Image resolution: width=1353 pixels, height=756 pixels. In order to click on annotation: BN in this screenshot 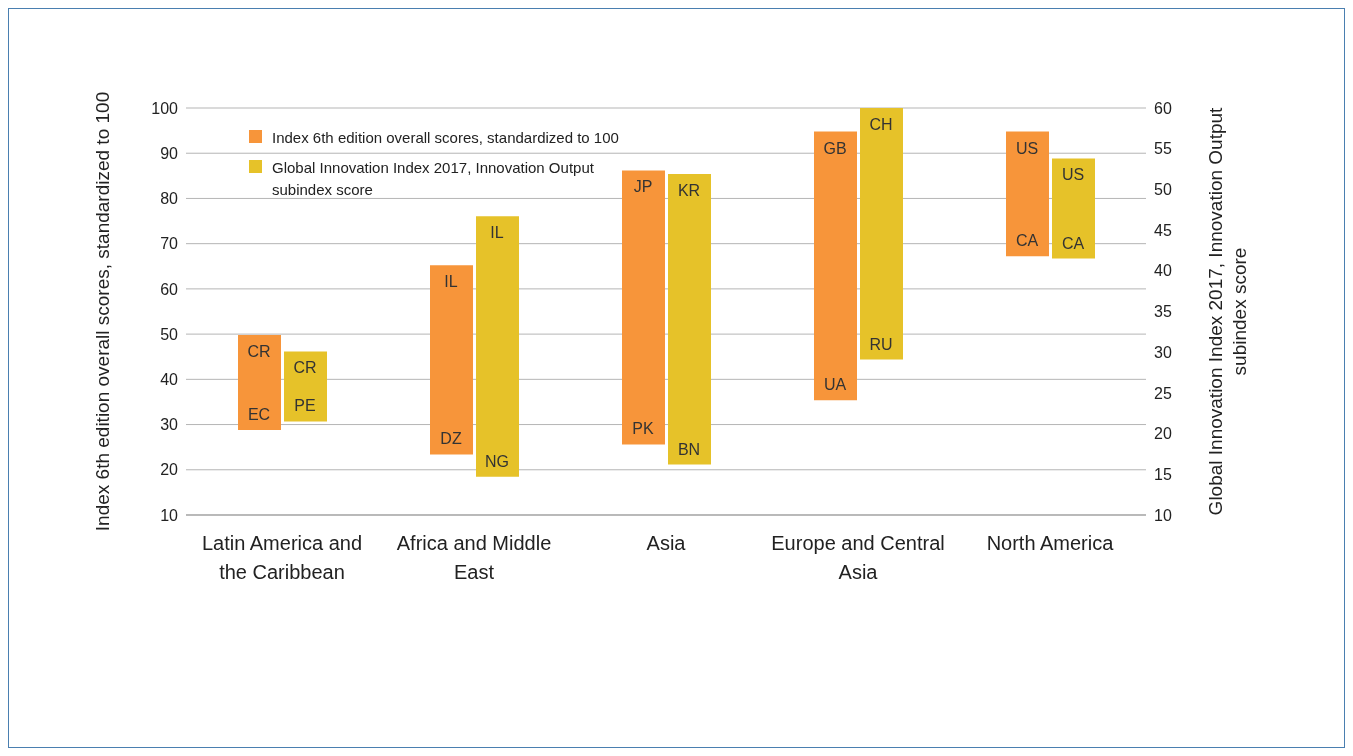, I will do `click(689, 449)`.